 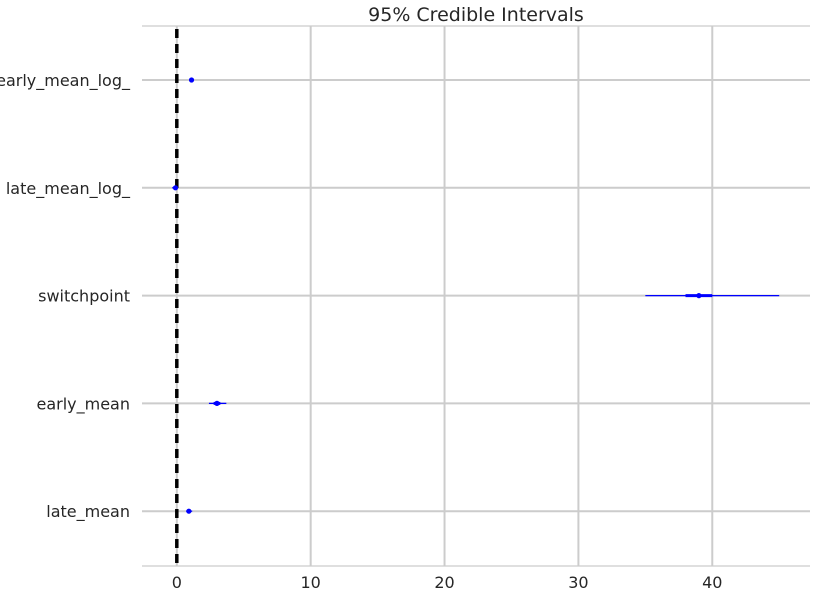 What do you see at coordinates (476, 15) in the screenshot?
I see `chart-title: 95% Credible Intervals` at bounding box center [476, 15].